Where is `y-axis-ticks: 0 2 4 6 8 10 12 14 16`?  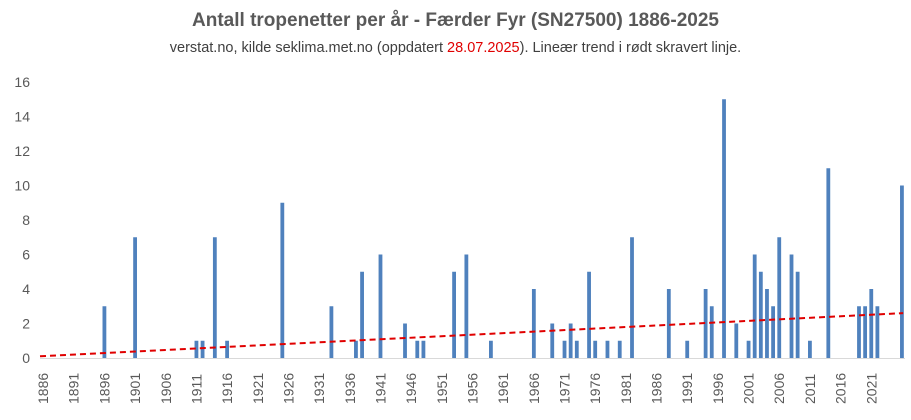
y-axis-ticks: 0 2 4 6 8 10 12 14 16 is located at coordinates (22, 220).